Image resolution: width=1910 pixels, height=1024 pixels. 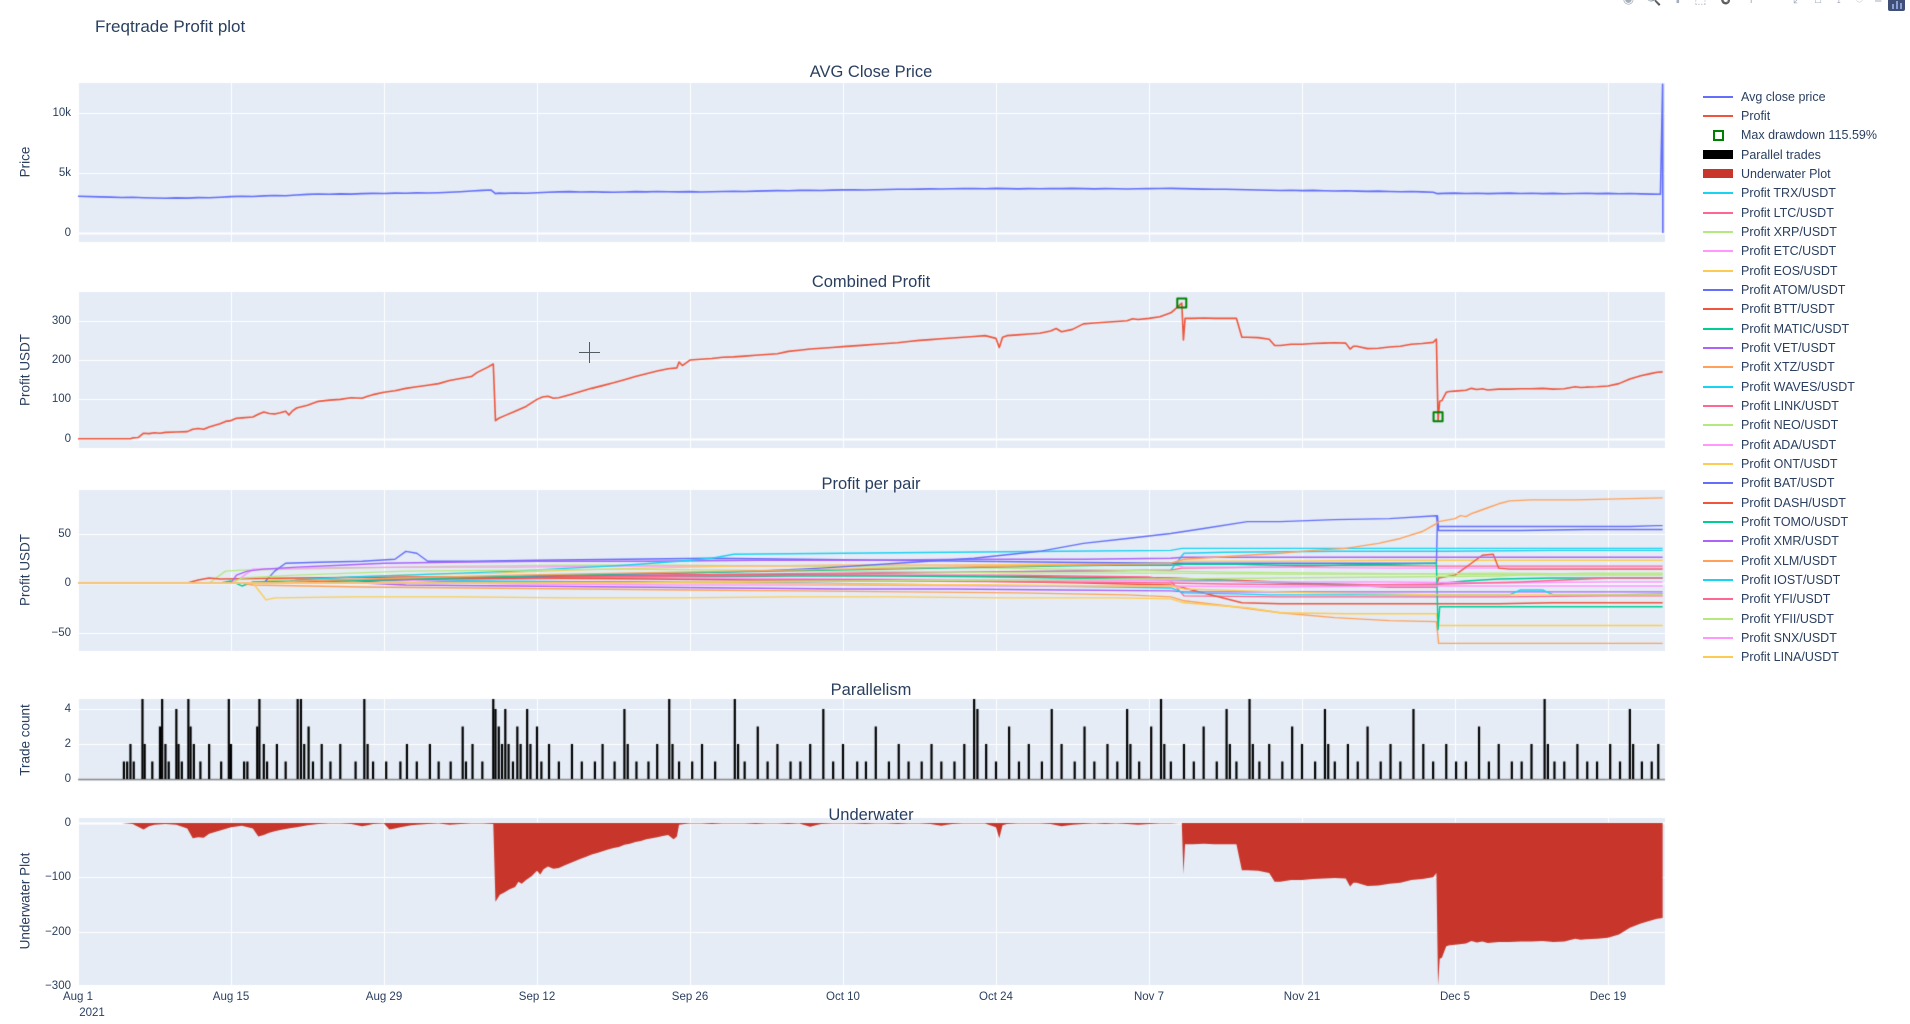 I want to click on legend-item: Profit YFI/USDT, so click(x=1790, y=599).